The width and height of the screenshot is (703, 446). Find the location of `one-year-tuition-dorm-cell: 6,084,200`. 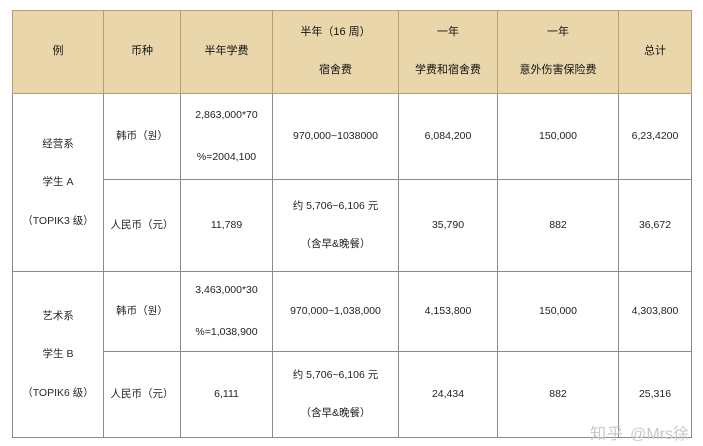

one-year-tuition-dorm-cell: 6,084,200 is located at coordinates (448, 136).